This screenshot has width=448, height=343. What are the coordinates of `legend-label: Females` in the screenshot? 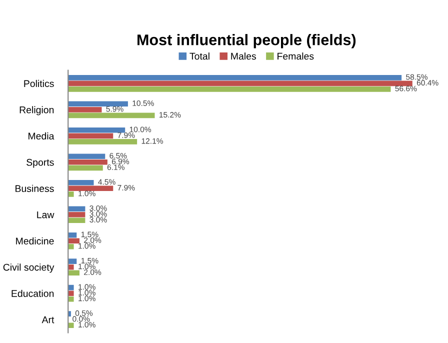 It's located at (296, 56).